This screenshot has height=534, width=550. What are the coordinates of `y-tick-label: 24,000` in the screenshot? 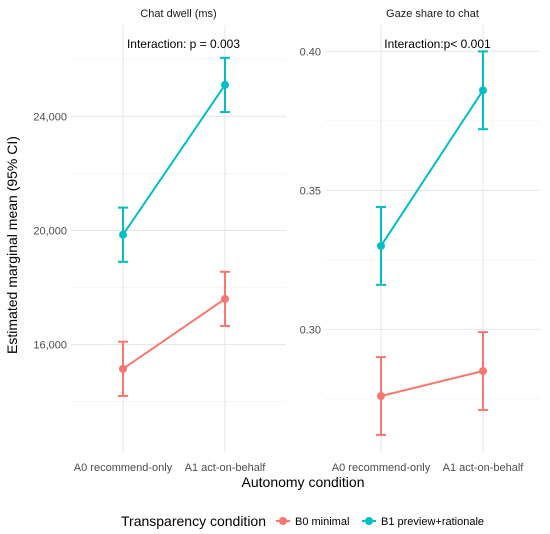 It's located at (50, 117).